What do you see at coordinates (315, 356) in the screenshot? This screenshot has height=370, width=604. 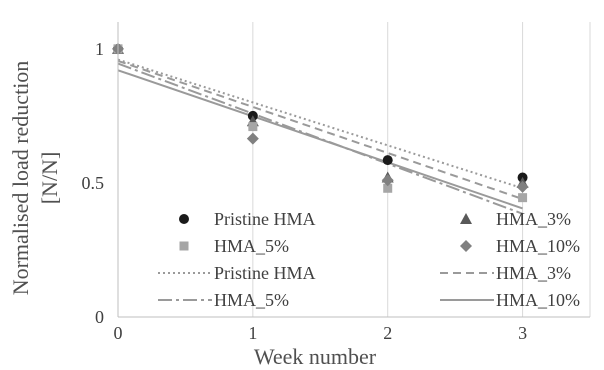 I see `x-axis-title: Week number` at bounding box center [315, 356].